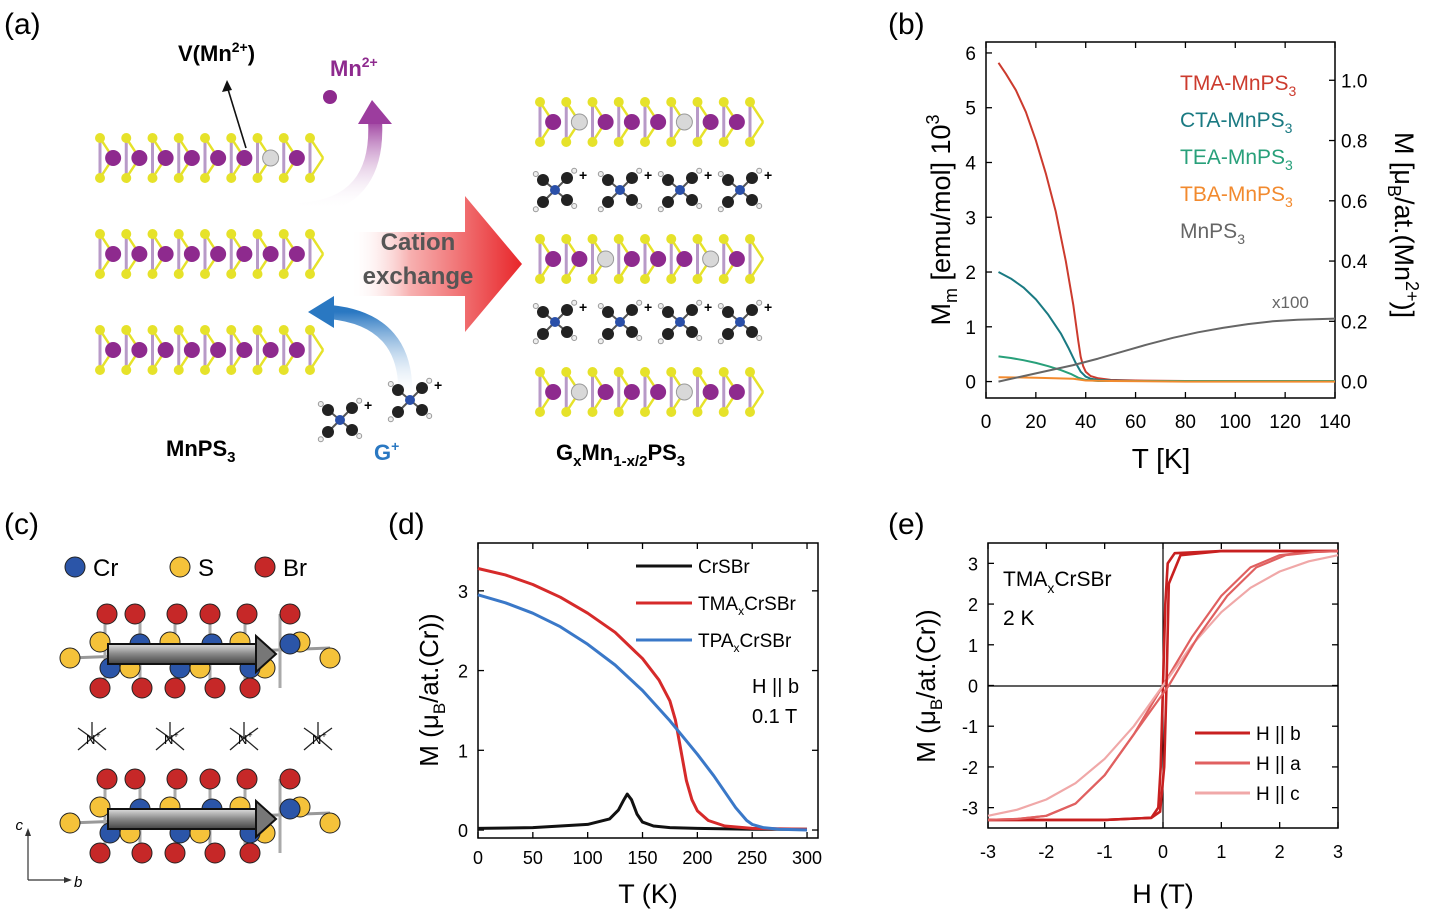 The image size is (1429, 915). Describe the element at coordinates (1278, 794) in the screenshot. I see `legend-entry: H || c` at that location.